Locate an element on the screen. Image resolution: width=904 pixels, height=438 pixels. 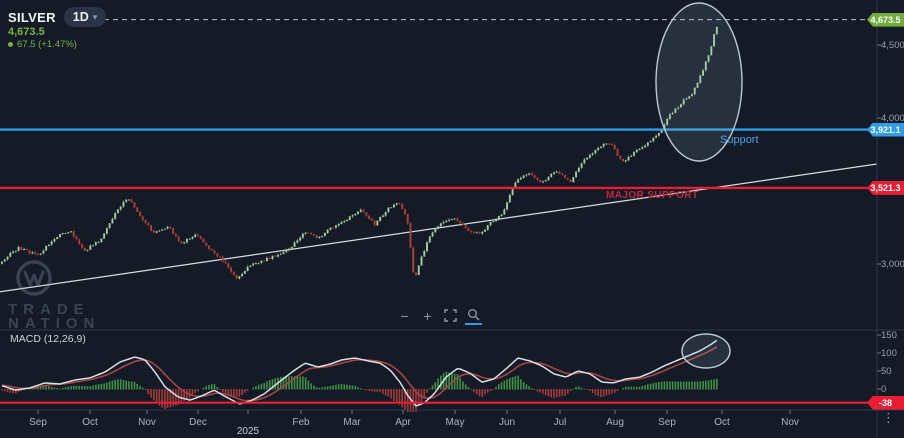
price-axis-tick: 50 is located at coordinates (886, 371).